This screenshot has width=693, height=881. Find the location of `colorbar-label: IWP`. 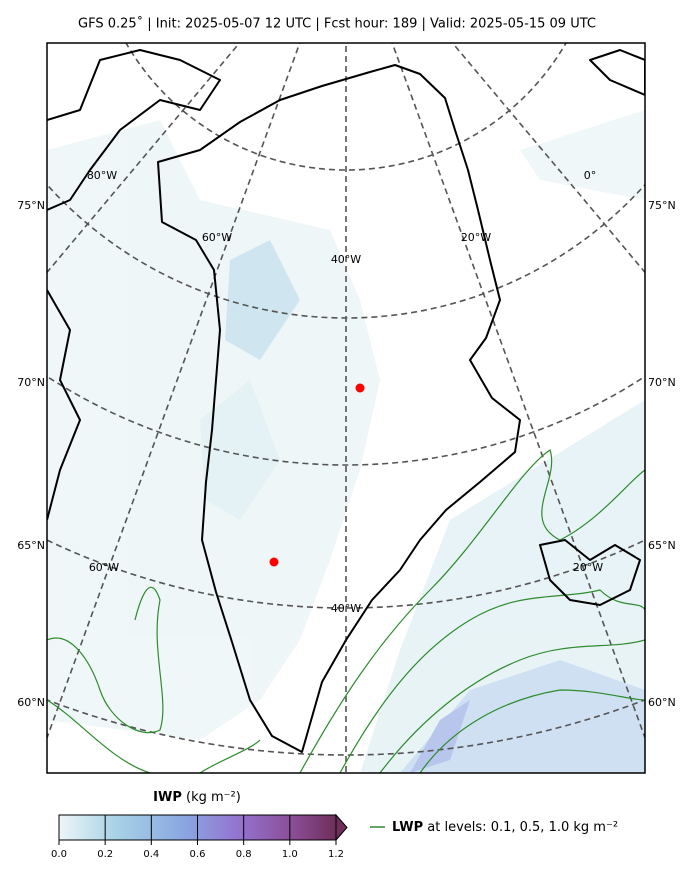

colorbar-label: IWP is located at coordinates (167, 797).